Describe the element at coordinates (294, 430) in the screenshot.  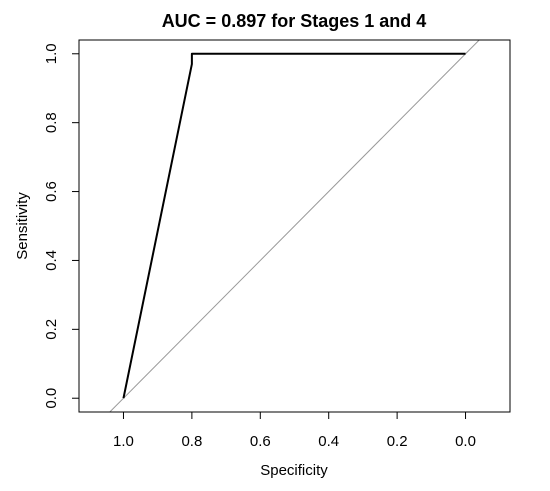
I see `x-axis: 1.0 0.8 0.6 0.4 0.2 0.0` at that location.